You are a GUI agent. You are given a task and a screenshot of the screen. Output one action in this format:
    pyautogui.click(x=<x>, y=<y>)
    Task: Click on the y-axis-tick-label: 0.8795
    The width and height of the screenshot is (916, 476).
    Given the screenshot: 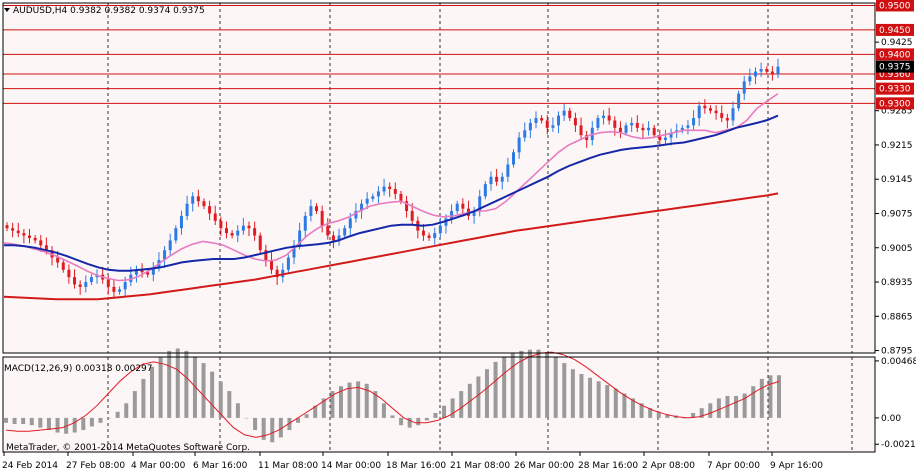 What is the action you would take?
    pyautogui.click(x=897, y=352)
    